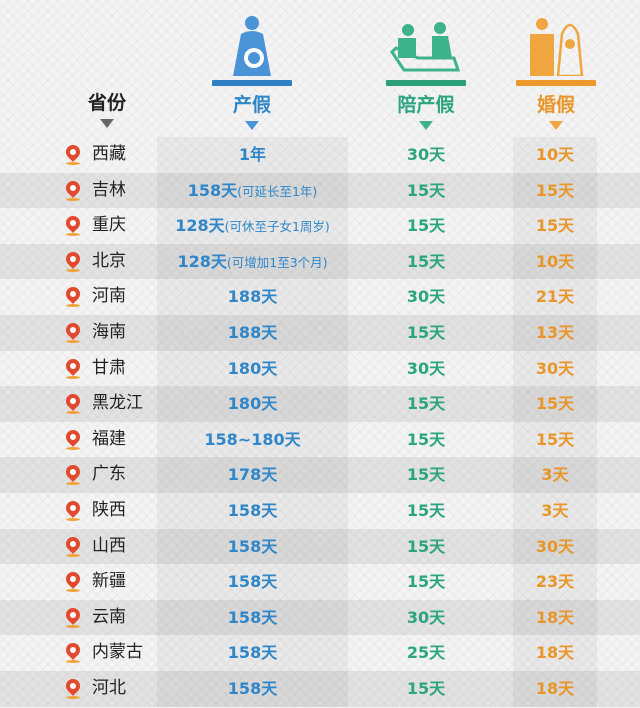 The height and width of the screenshot is (708, 640). I want to click on province-name: 河北, so click(109, 687).